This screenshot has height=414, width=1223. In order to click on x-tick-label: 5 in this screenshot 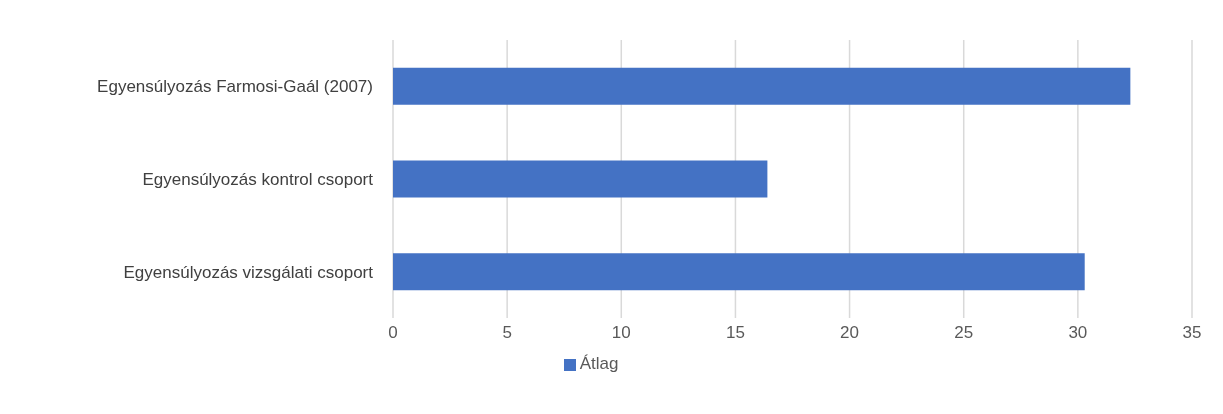, I will do `click(507, 333)`.